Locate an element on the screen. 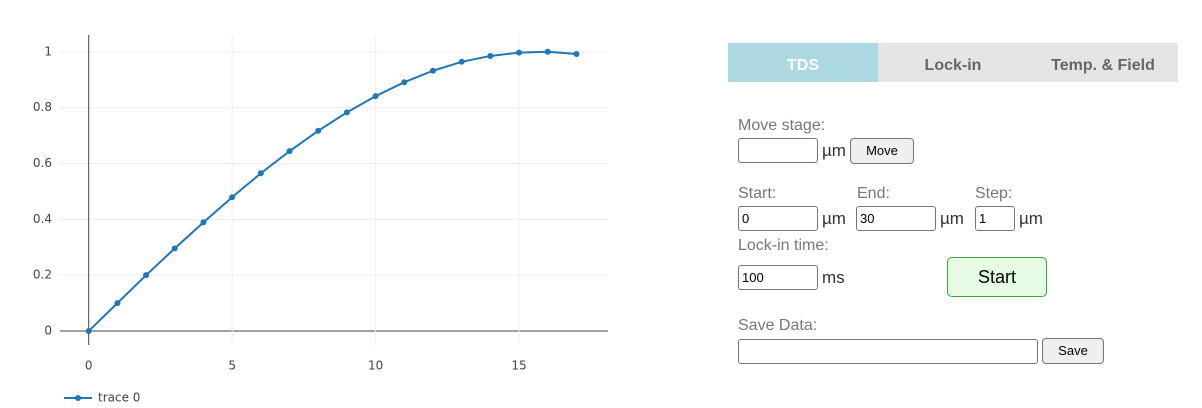 This screenshot has width=1202, height=408. tab: Lock-in is located at coordinates (953, 62).